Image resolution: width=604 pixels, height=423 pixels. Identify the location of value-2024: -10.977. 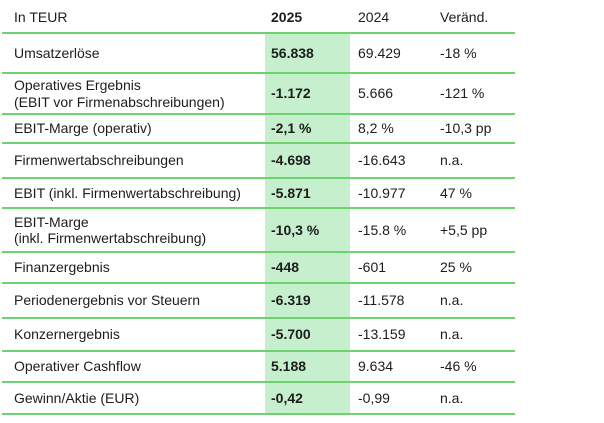
(382, 192).